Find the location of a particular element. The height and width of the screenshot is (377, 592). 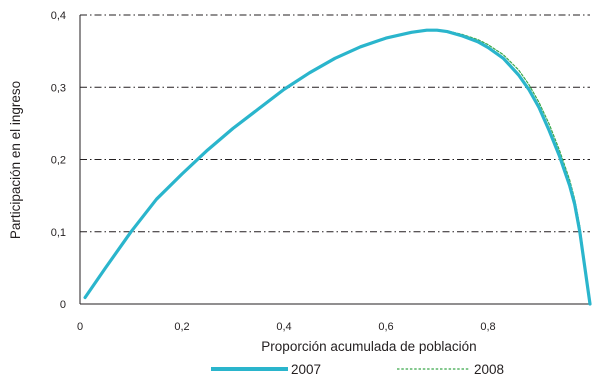

legend-label-2007: 2007 is located at coordinates (306, 369).